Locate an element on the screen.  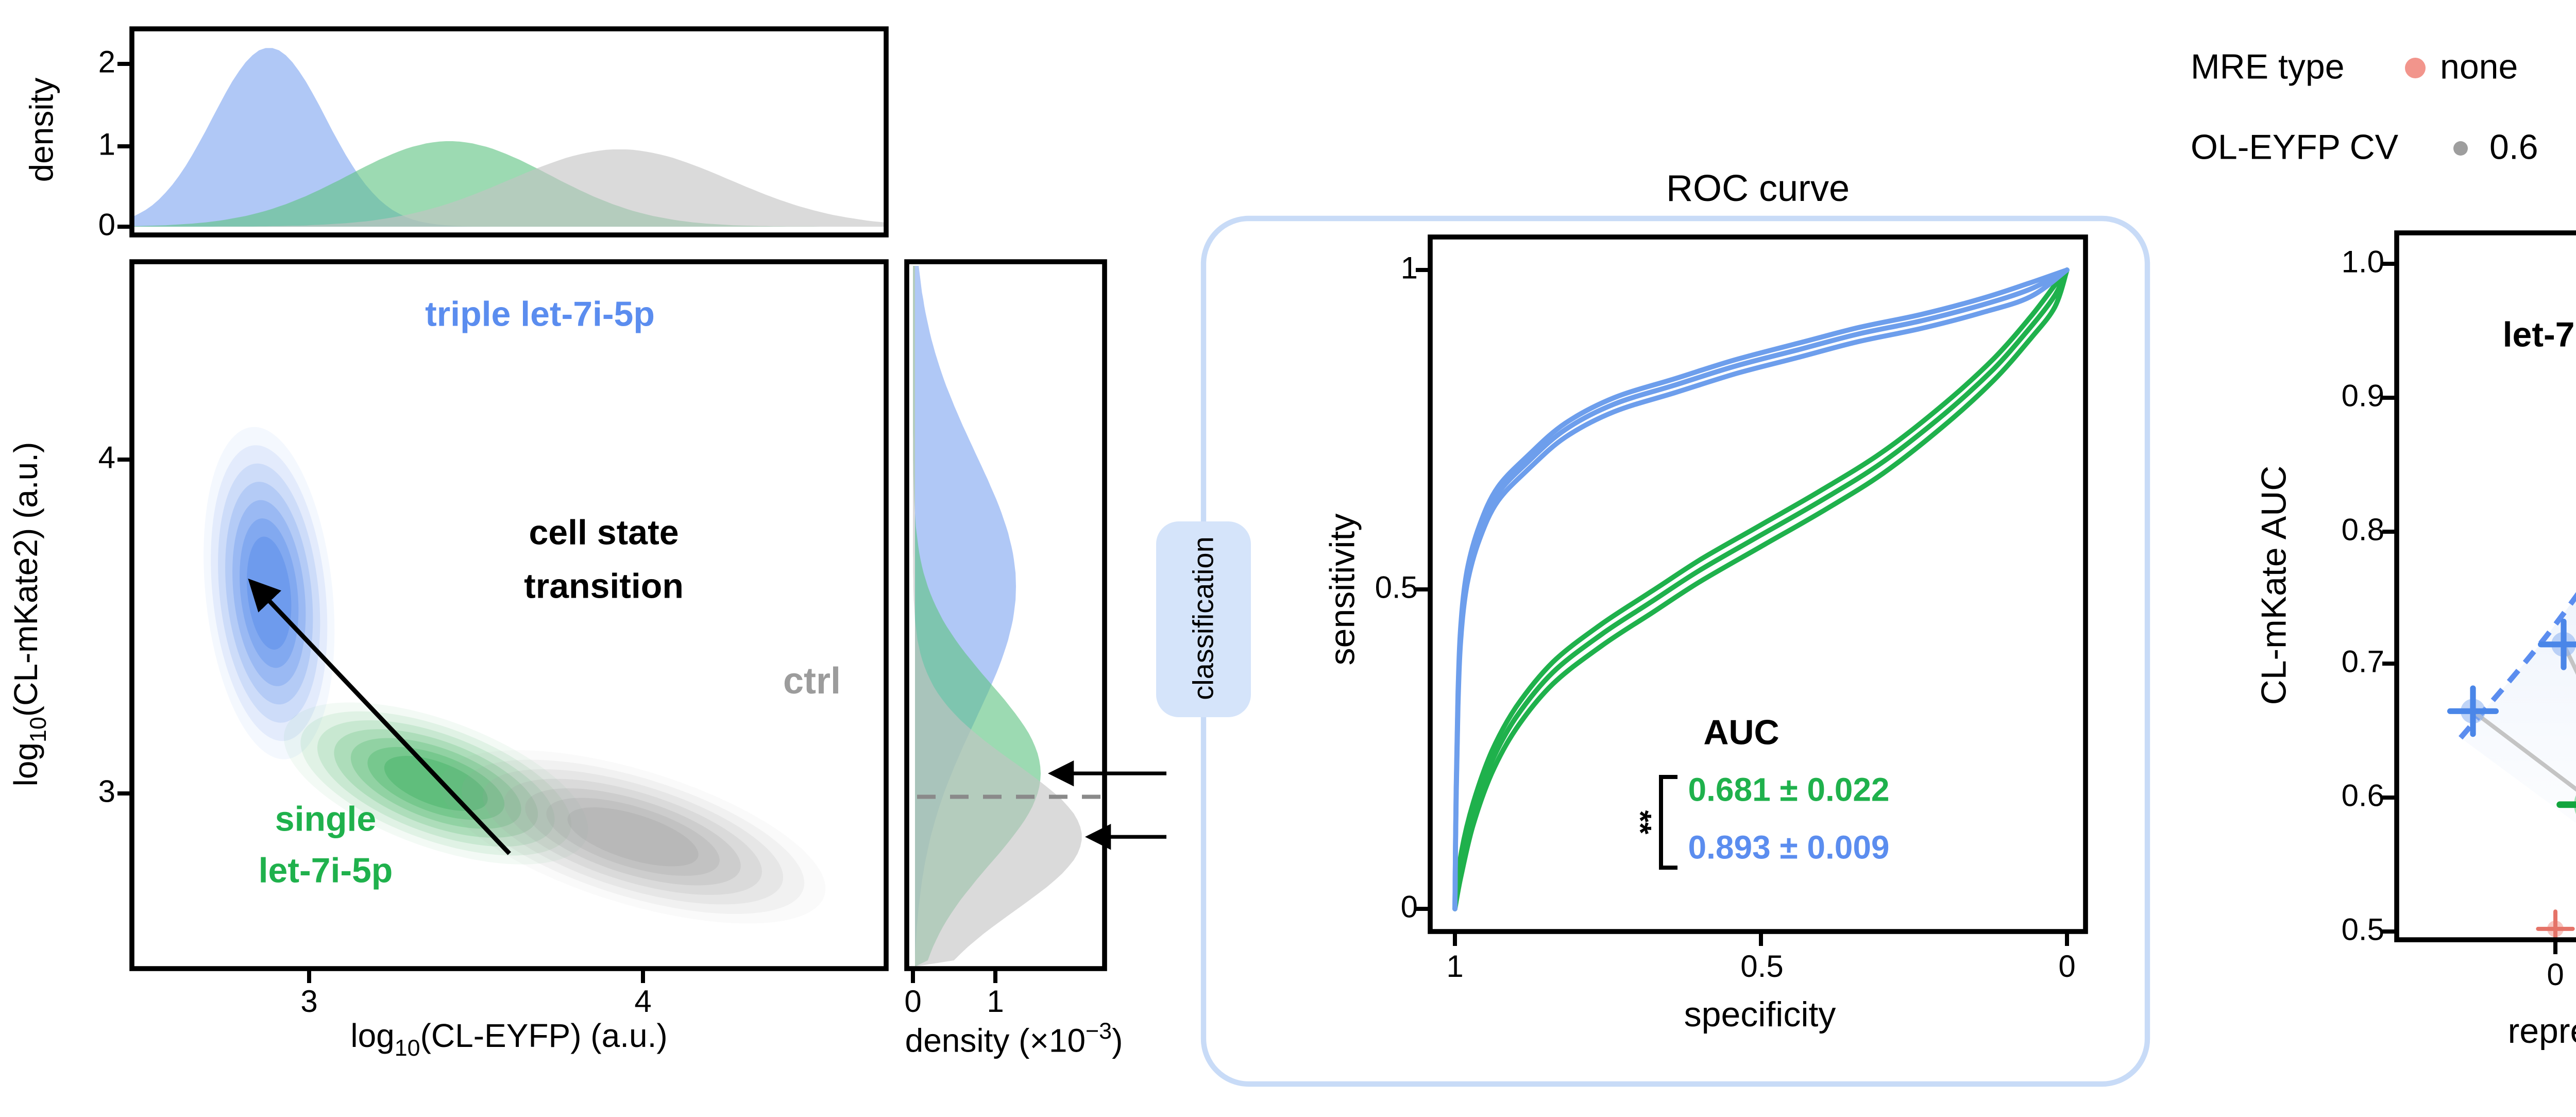
joint-ytick: 4 is located at coordinates (106, 459).